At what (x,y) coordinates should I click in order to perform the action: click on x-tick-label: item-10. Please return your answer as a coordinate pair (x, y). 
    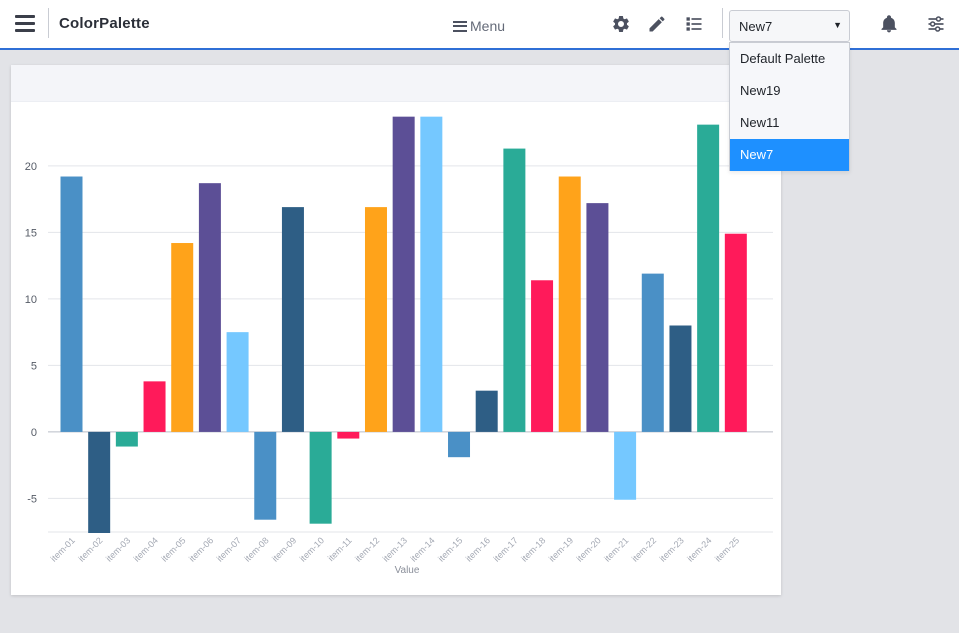
    Looking at the image, I should click on (312, 549).